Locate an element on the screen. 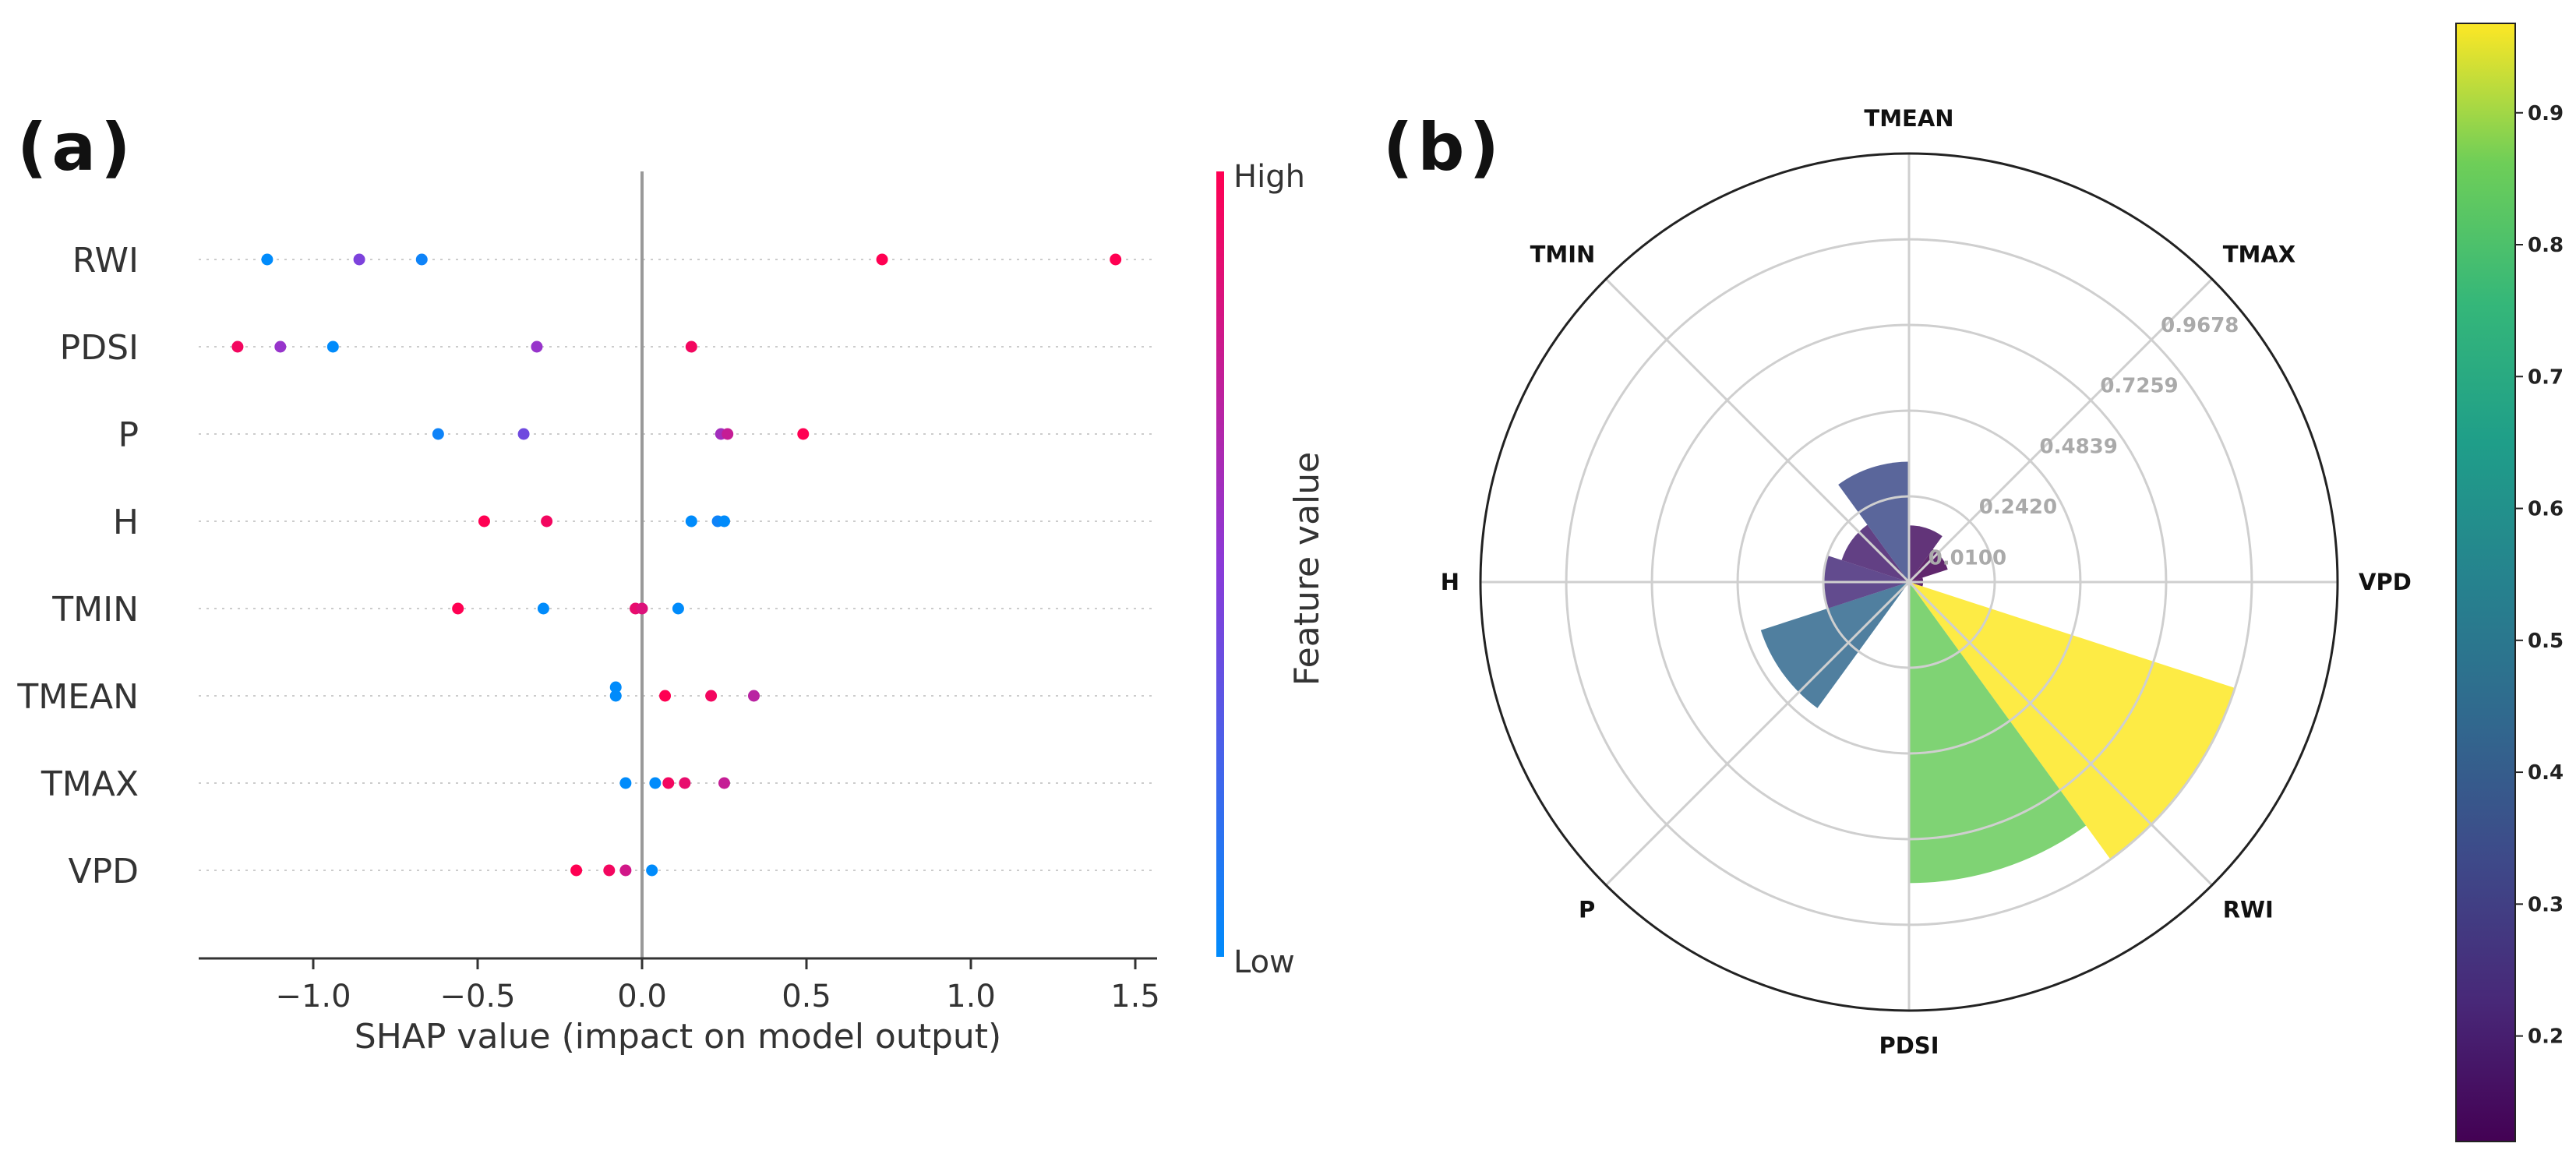 Image resolution: width=2576 pixels, height=1168 pixels. angle-label-tmin: TMIN is located at coordinates (1563, 254).